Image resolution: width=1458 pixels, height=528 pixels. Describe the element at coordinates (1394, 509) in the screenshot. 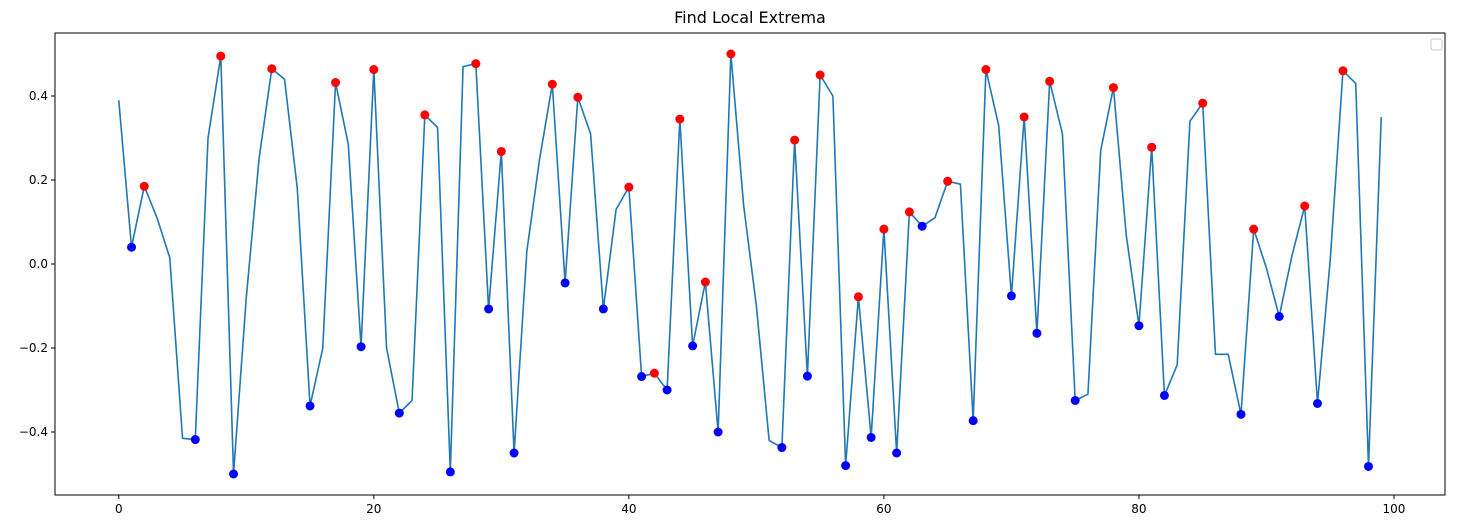

I see `x-tick-label: 100` at that location.